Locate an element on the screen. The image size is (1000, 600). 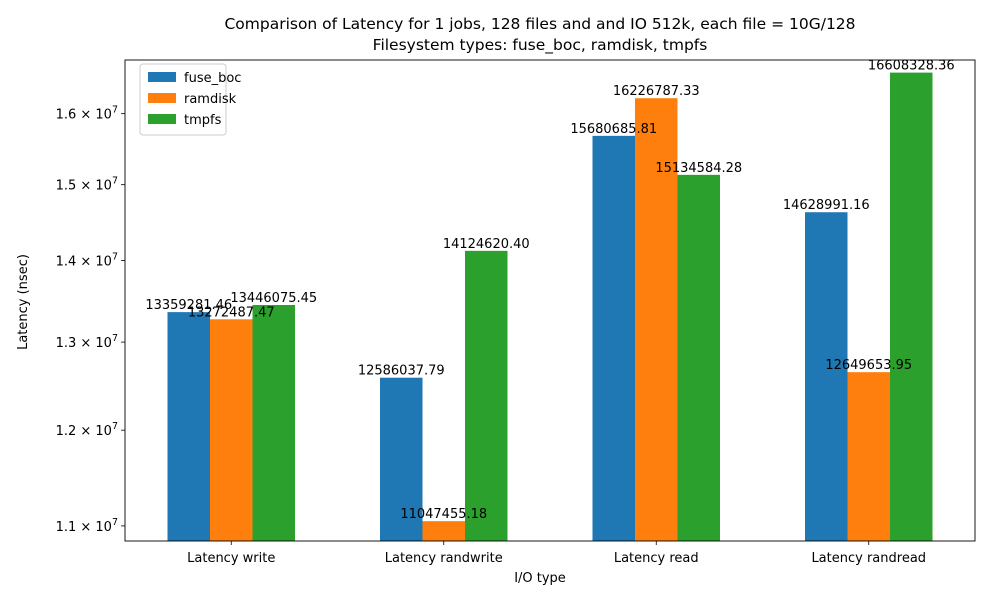
x-tick-label: Latency randread is located at coordinates (868, 558).